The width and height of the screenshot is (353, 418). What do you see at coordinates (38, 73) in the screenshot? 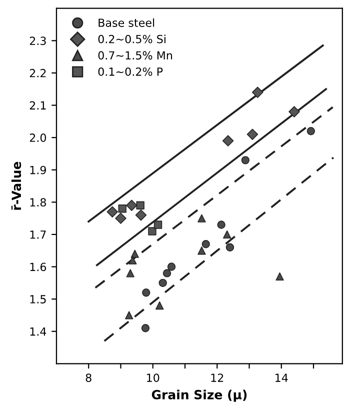
I see `y-tick-label: 2.2` at bounding box center [38, 73].